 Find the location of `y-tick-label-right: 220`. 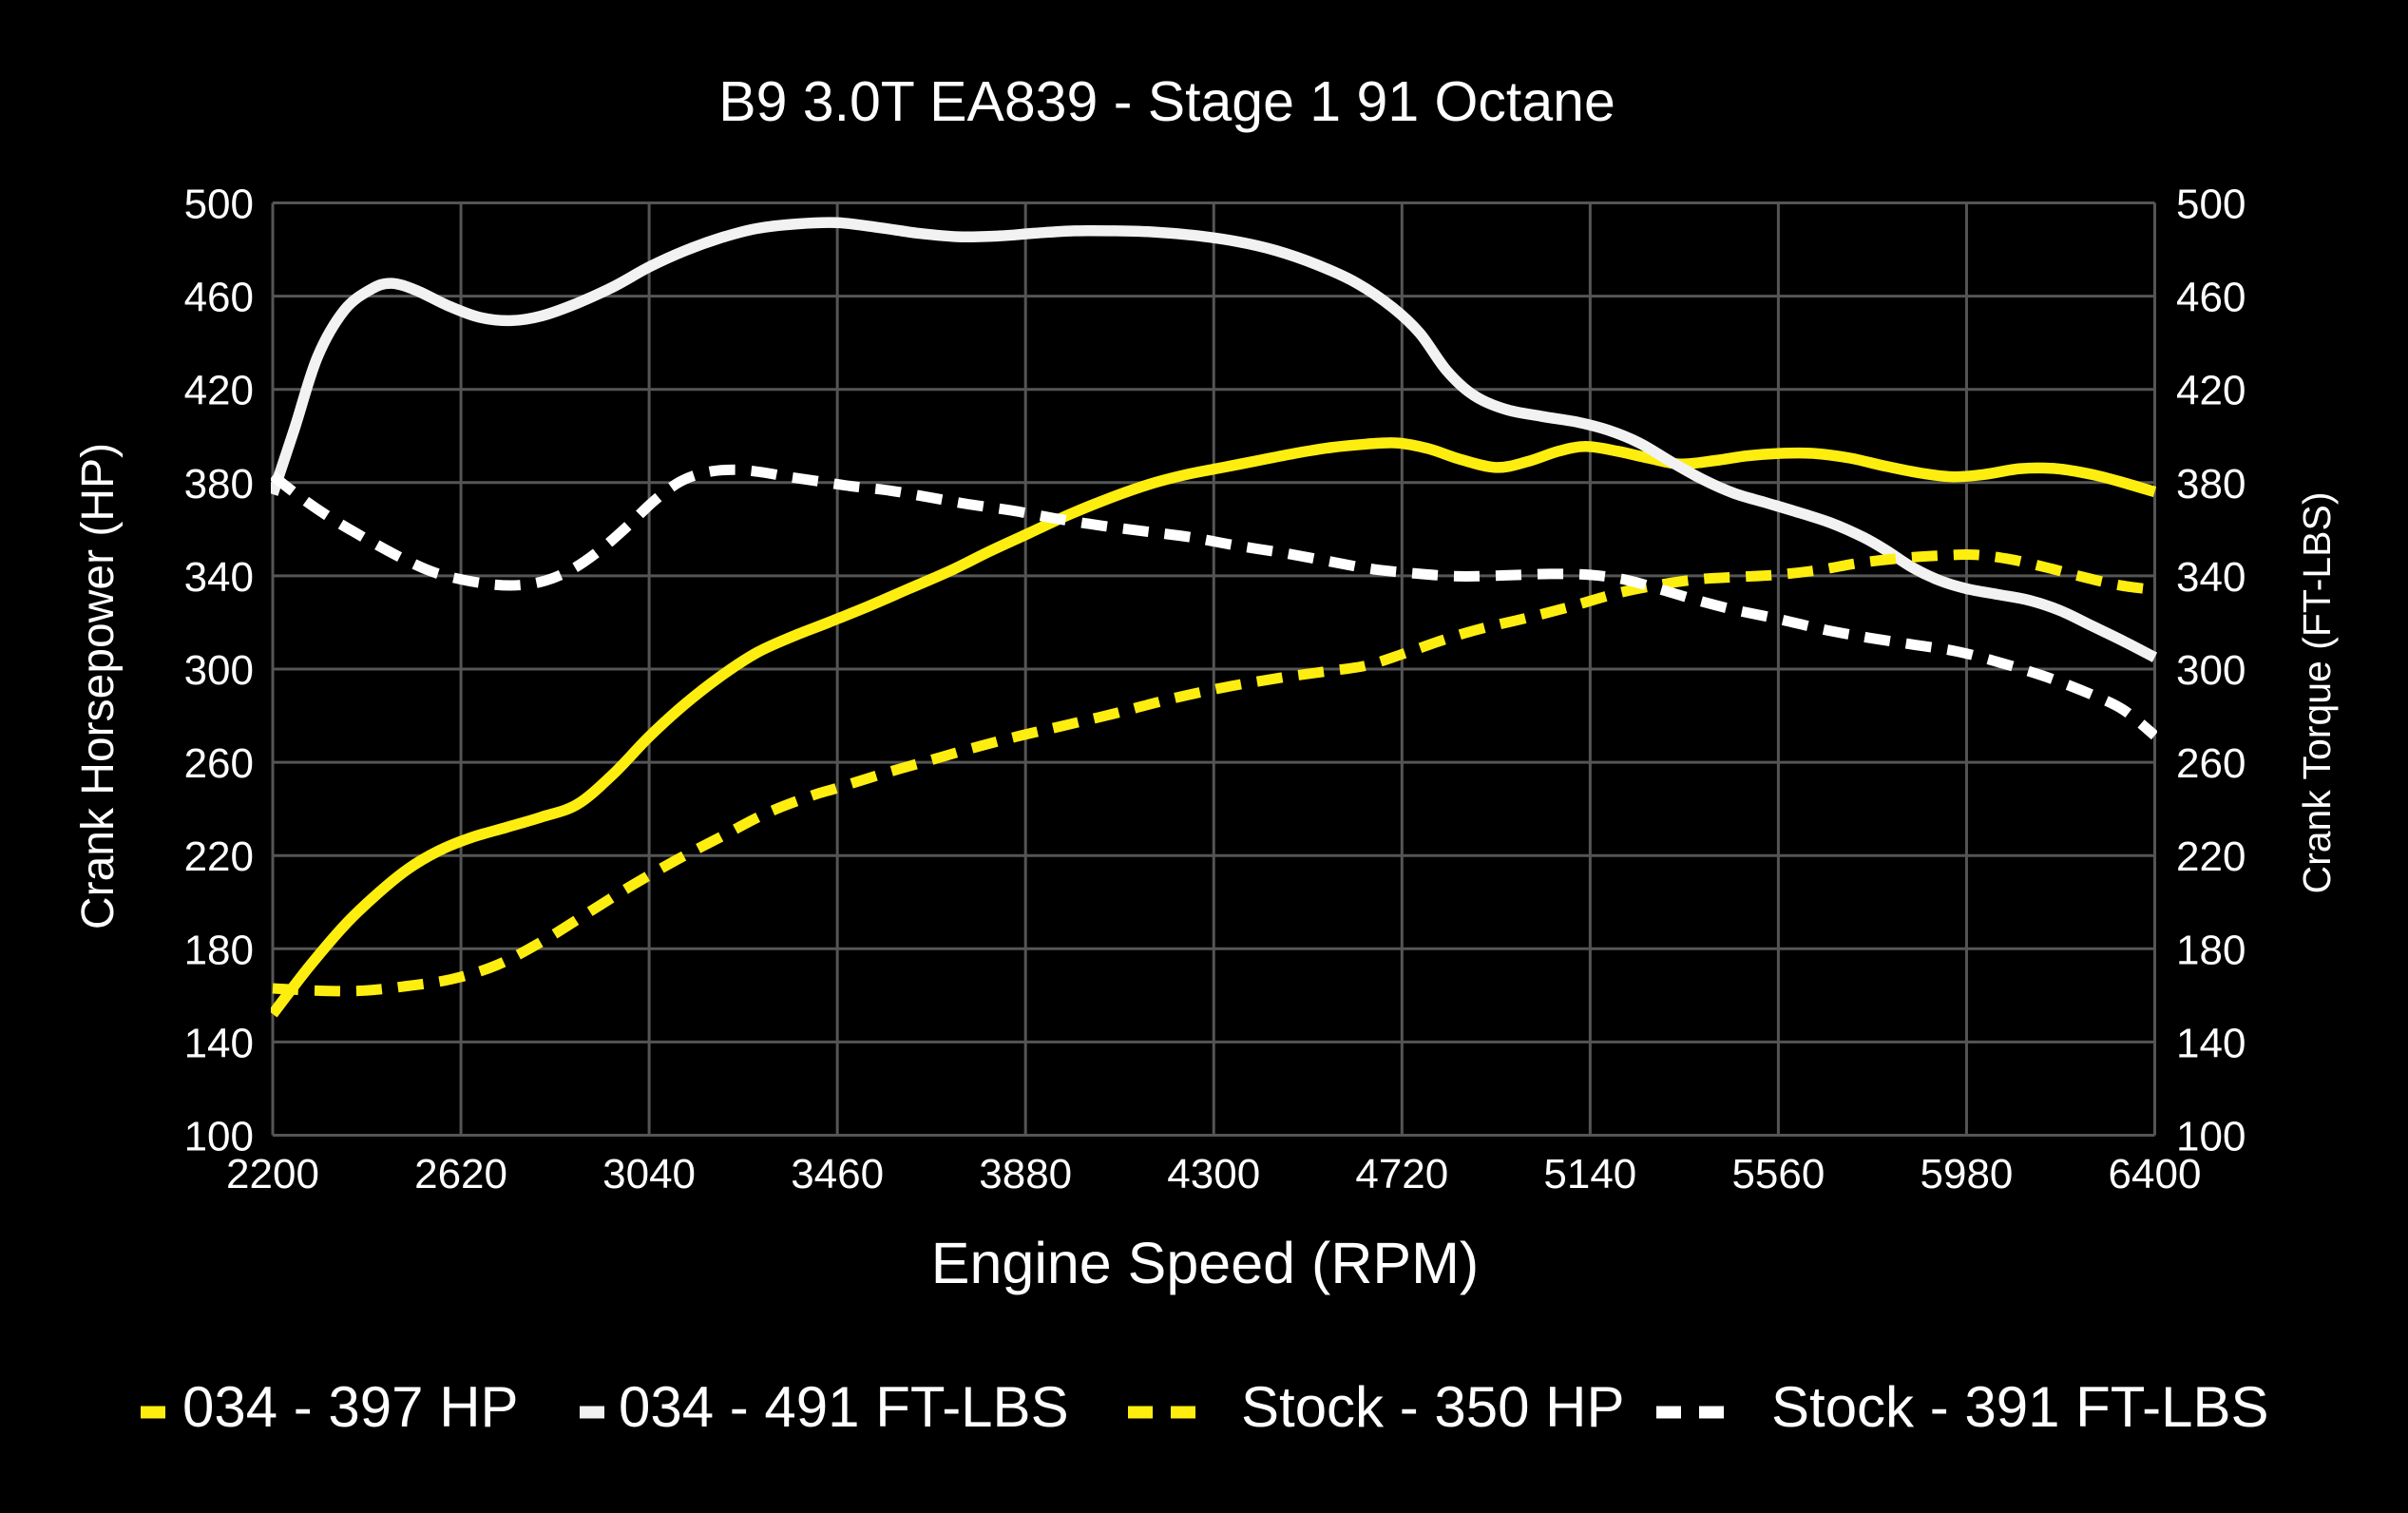

y-tick-label-right: 220 is located at coordinates (2211, 856).